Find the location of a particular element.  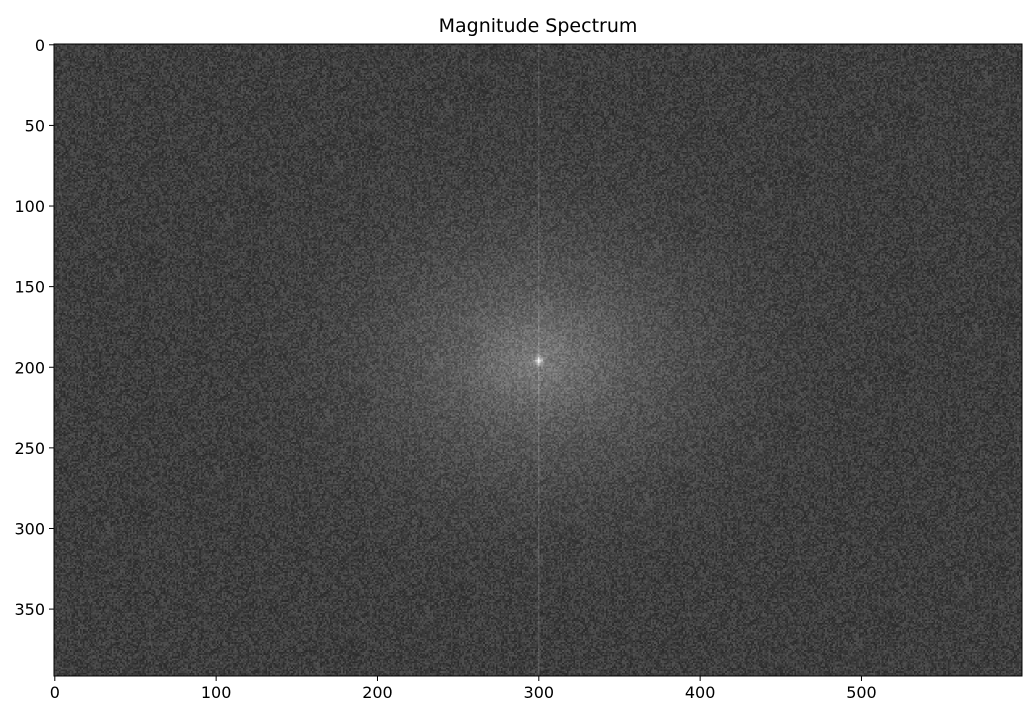

y-tick-label: 350 is located at coordinates (29, 609).